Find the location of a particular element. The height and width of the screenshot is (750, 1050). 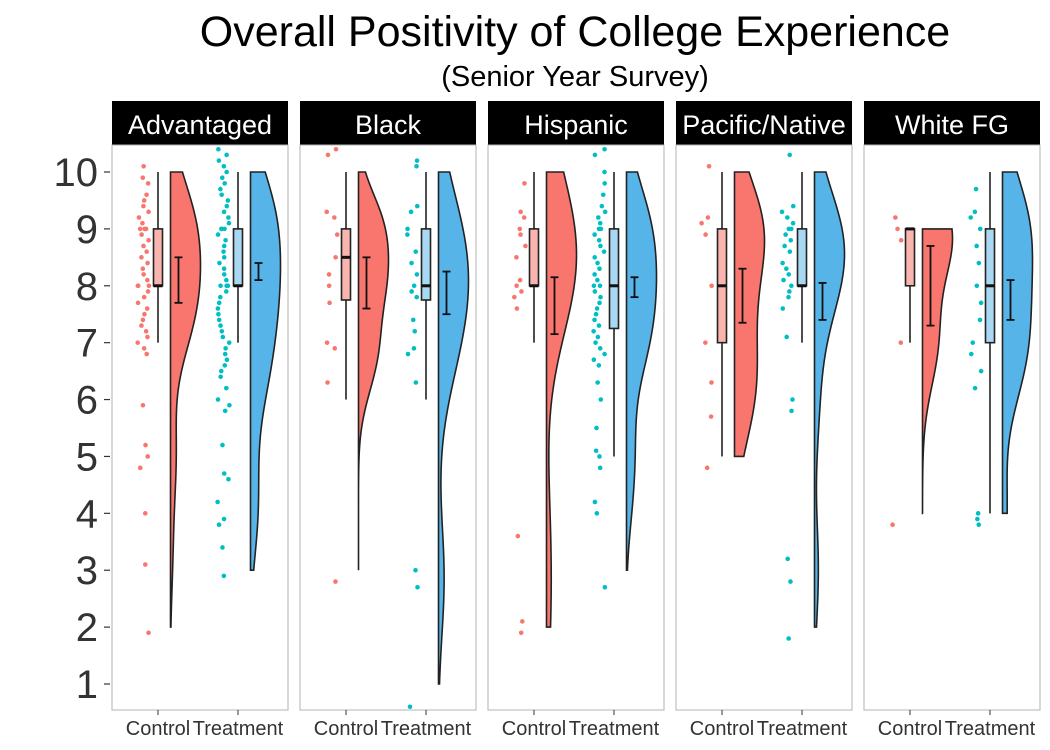

facet-strip-label: Advantaged is located at coordinates (200, 125).